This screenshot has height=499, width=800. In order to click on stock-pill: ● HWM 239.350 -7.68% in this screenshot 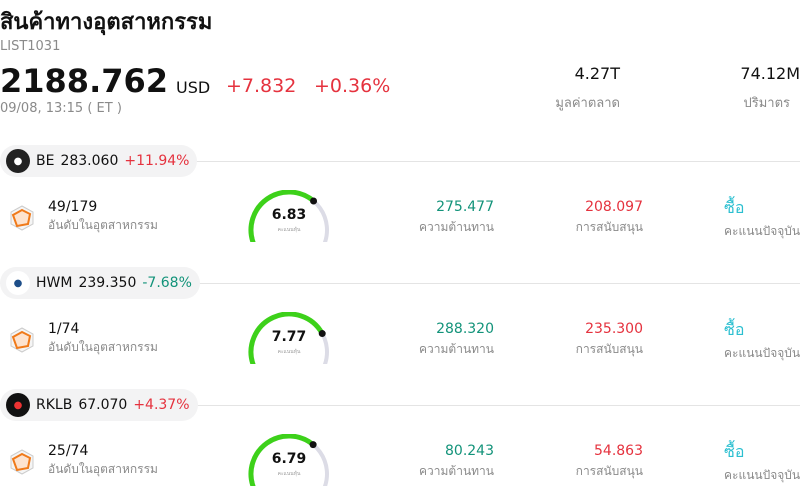, I will do `click(100, 283)`.